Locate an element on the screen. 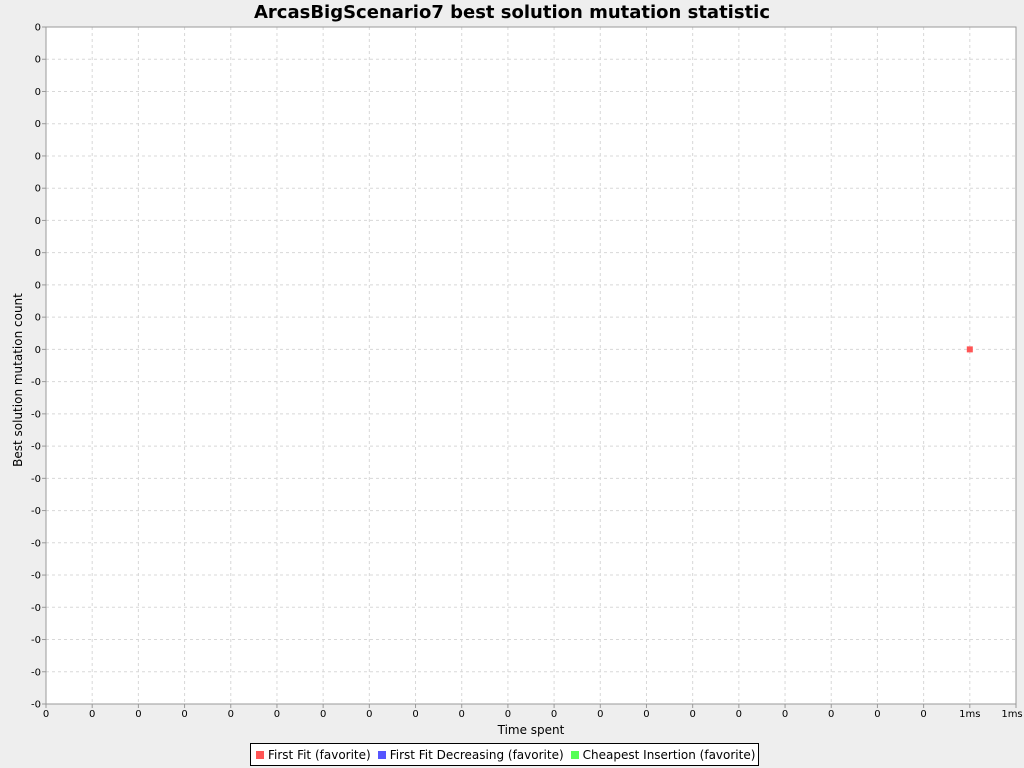 The image size is (1024, 768). legend-item: First Fit (favorite) is located at coordinates (312, 755).